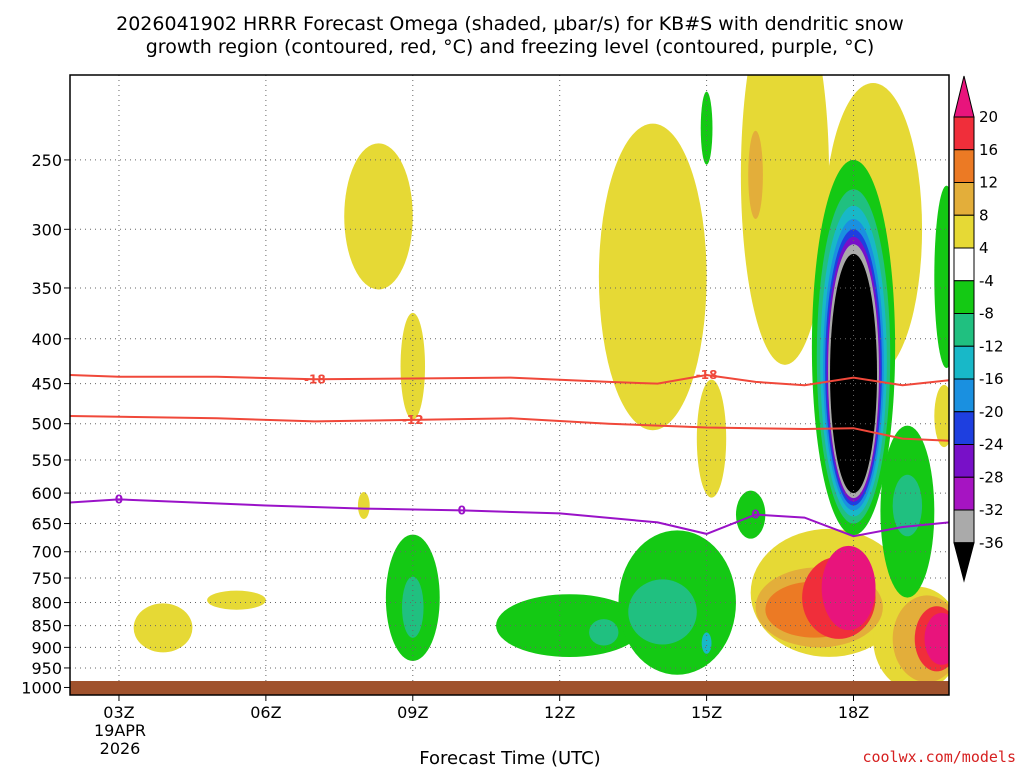  I want to click on colorbar-label: -8, so click(986, 314).